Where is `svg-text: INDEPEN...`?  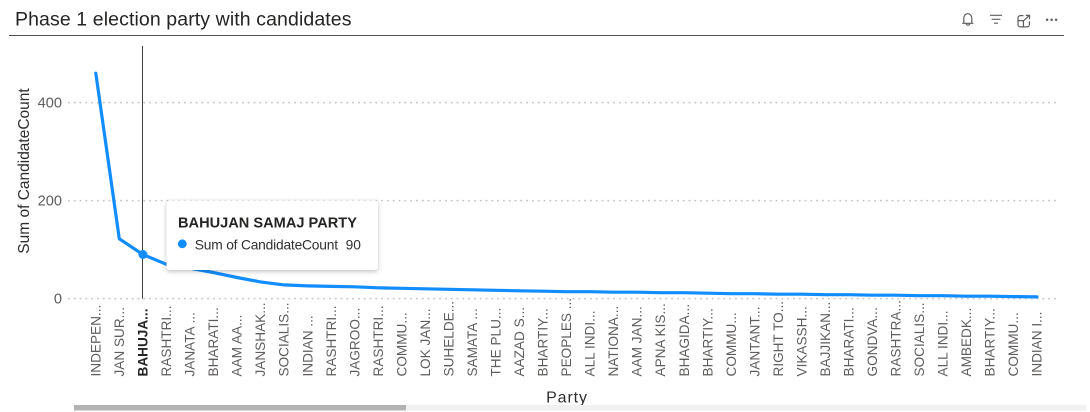
svg-text: INDEPEN... is located at coordinates (96, 341).